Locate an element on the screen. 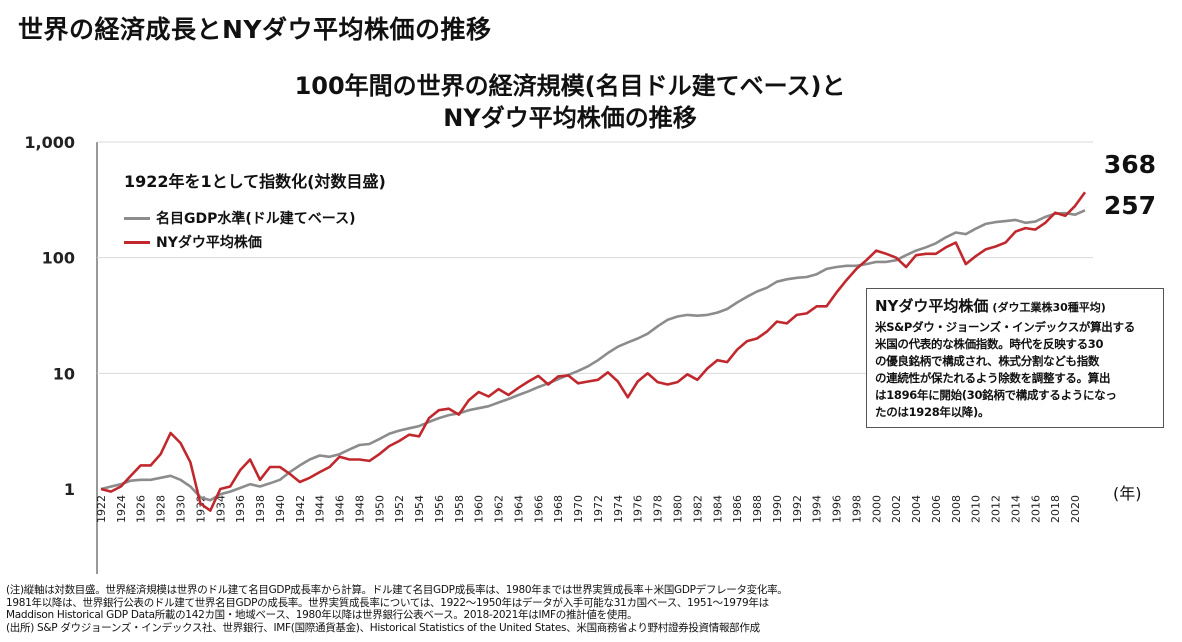 The image size is (1182, 642). x-tick-label: 1980 is located at coordinates (678, 509).